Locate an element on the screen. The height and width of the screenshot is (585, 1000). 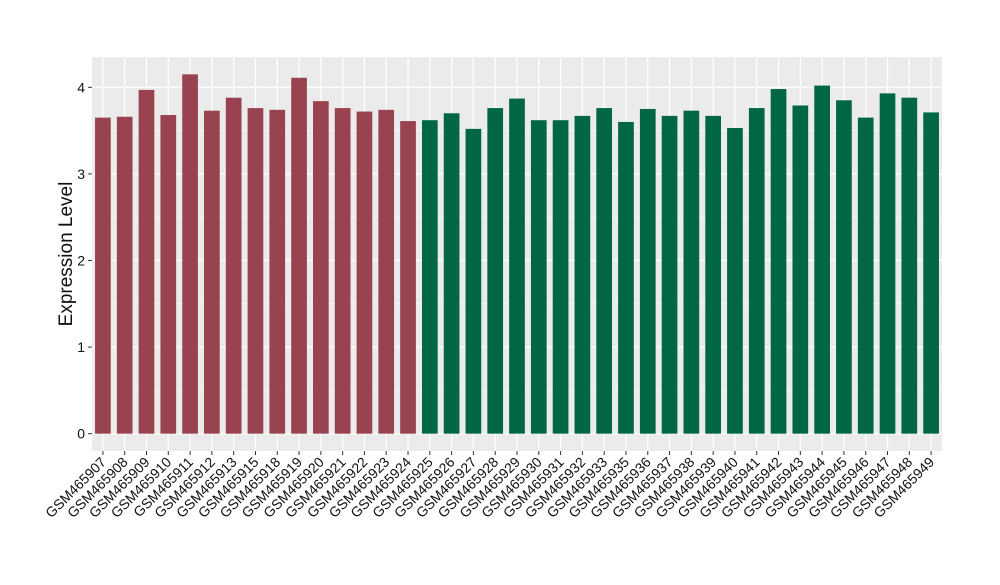
y-tick-label: 1 is located at coordinates (81, 347).